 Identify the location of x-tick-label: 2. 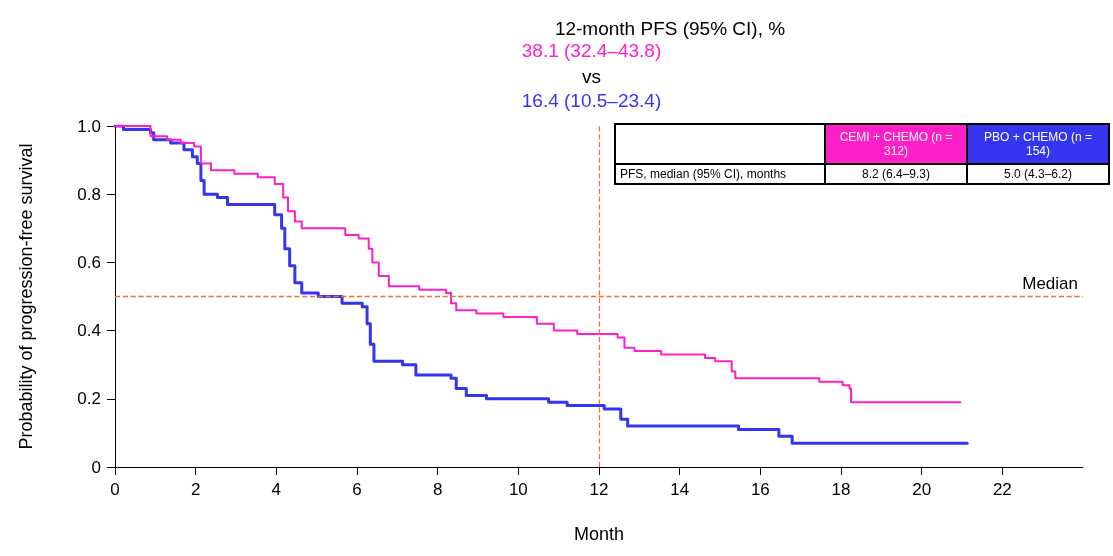
(195, 489).